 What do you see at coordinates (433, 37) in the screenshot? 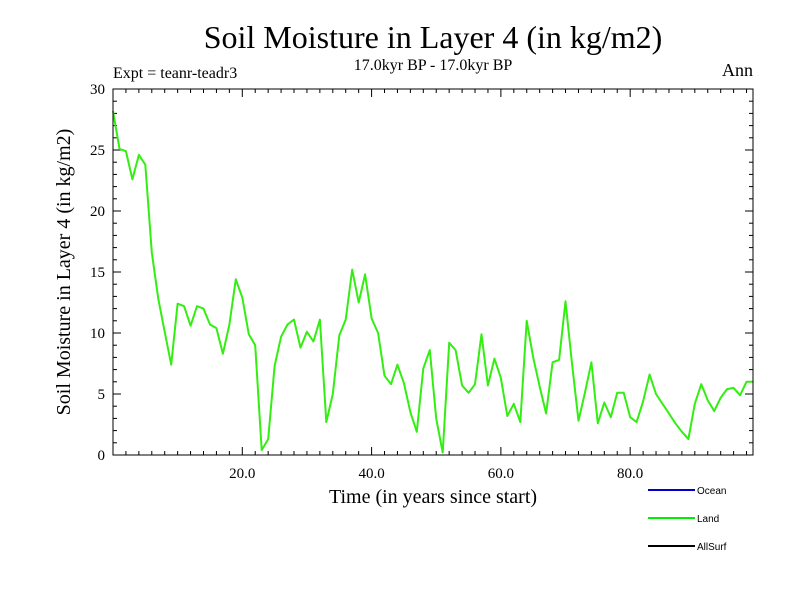
I see `chart-title: Soil Moisture in Layer 4 (in kg/m2)` at bounding box center [433, 37].